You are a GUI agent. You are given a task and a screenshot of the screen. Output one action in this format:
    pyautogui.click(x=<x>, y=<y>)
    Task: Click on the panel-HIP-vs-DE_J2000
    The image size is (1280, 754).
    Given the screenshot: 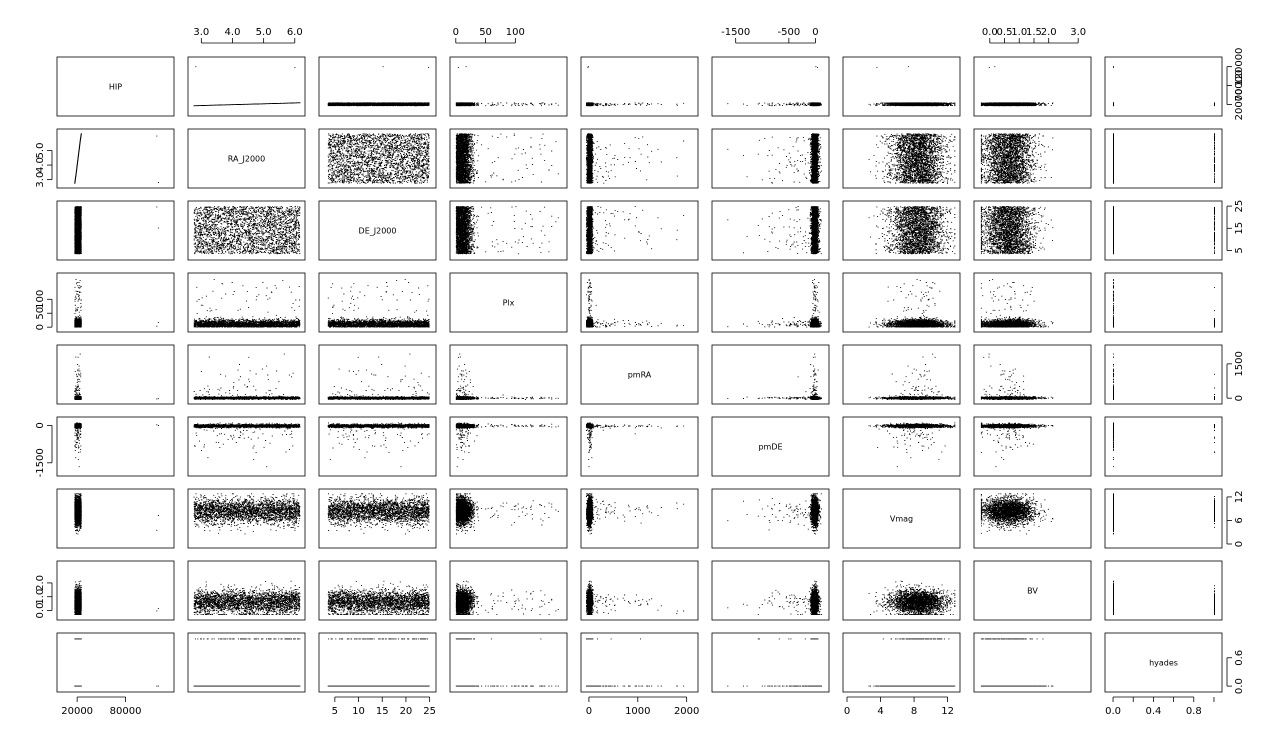 What is the action you would take?
    pyautogui.click(x=115, y=230)
    